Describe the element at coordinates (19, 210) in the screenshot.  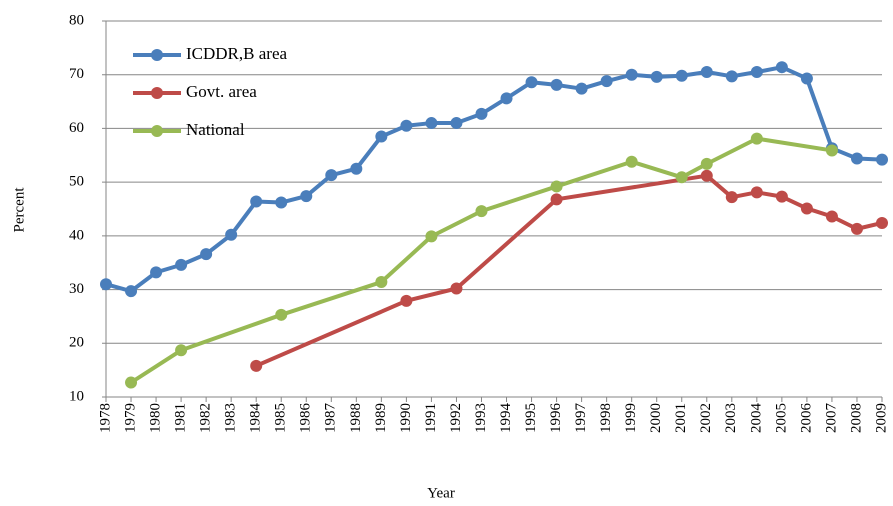
I see `y-axis-label: Percent` at that location.